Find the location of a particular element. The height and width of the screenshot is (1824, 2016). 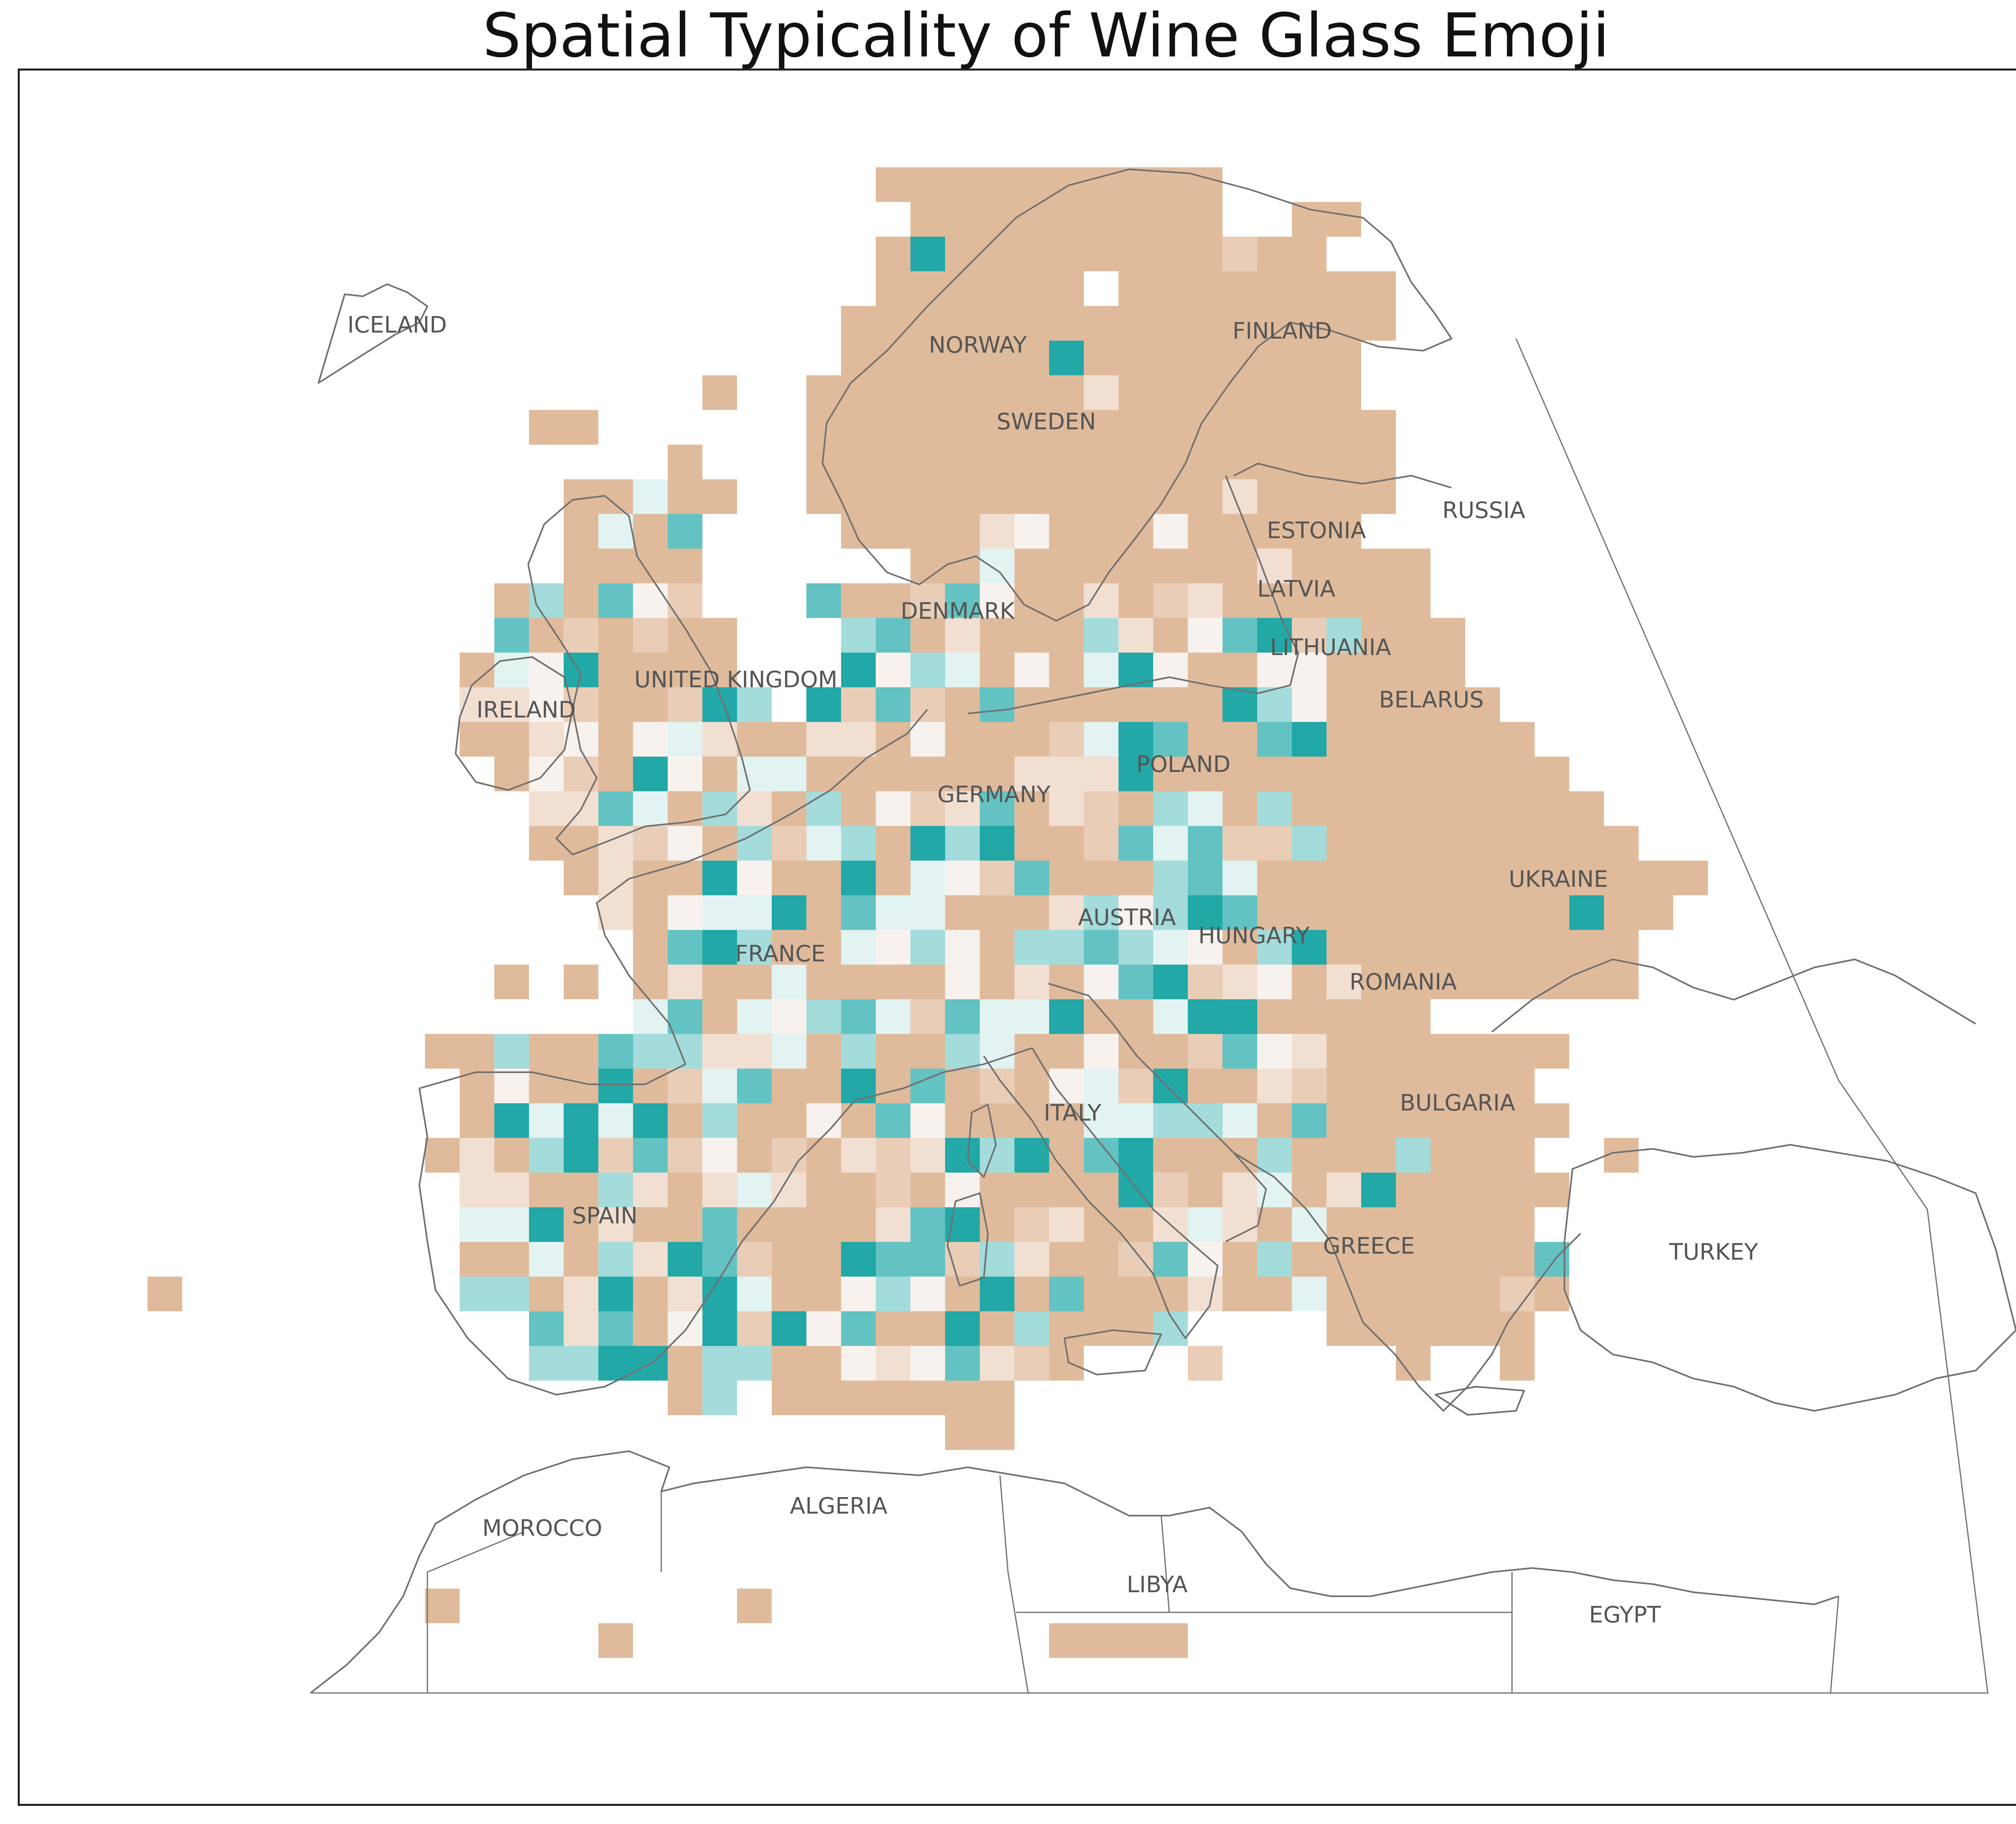

label-iceland: ICELAND is located at coordinates (397, 325).